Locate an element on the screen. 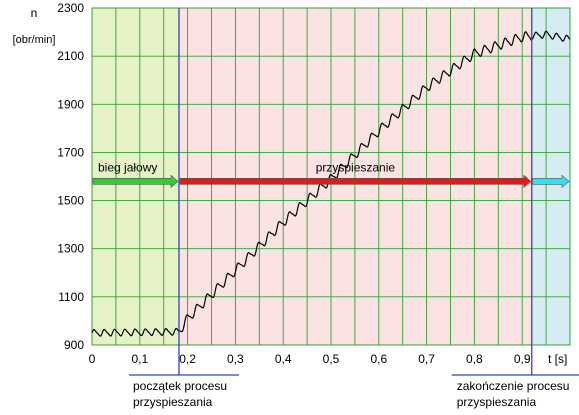 The image size is (579, 415). y-tick-label: 1700 is located at coordinates (70, 152).